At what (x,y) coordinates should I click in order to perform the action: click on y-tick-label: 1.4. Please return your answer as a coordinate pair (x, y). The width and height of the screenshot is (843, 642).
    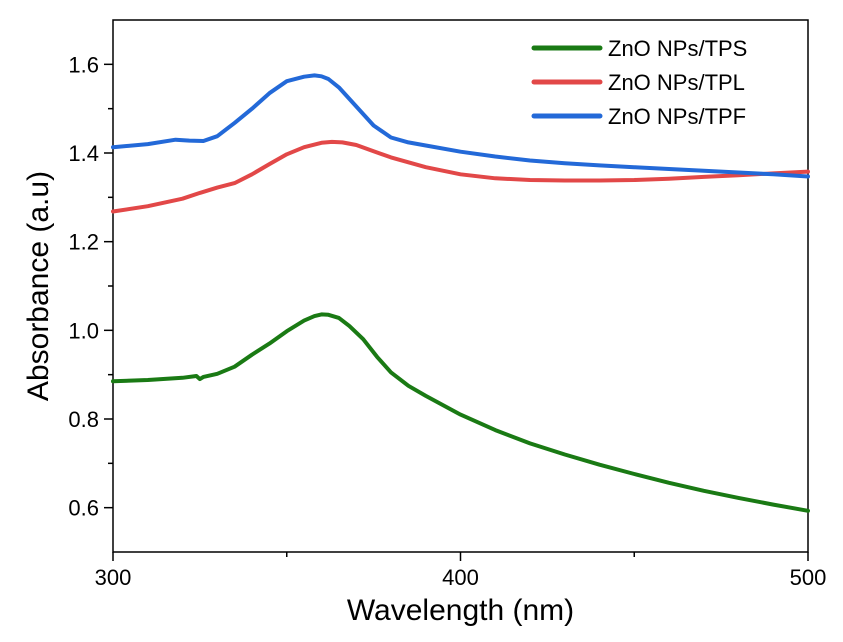
    Looking at the image, I should click on (83, 153).